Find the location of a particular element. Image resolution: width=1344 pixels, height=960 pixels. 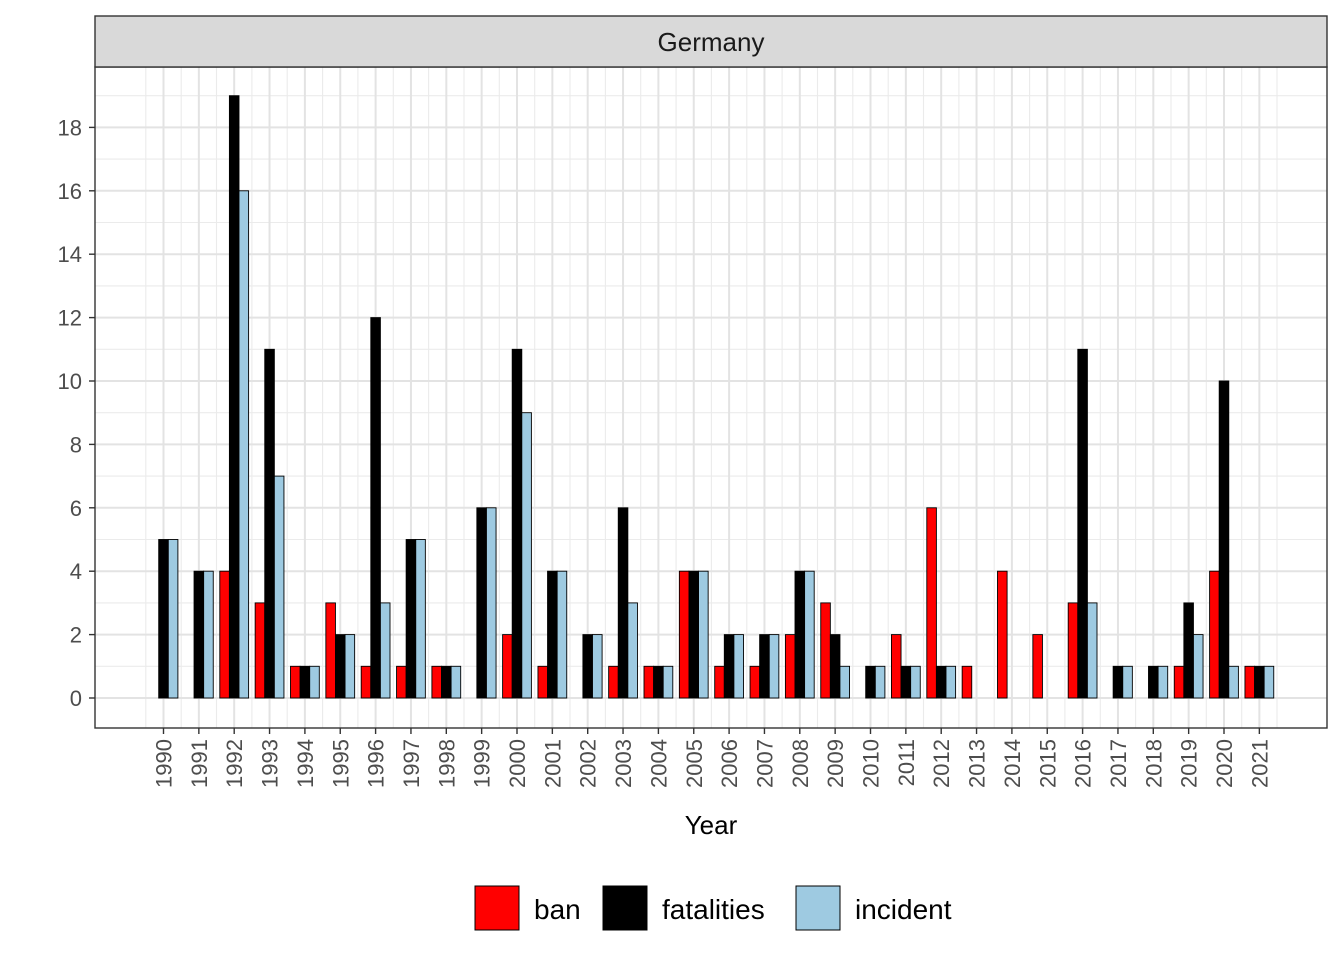

bar-incident-1997 is located at coordinates (420, 619).